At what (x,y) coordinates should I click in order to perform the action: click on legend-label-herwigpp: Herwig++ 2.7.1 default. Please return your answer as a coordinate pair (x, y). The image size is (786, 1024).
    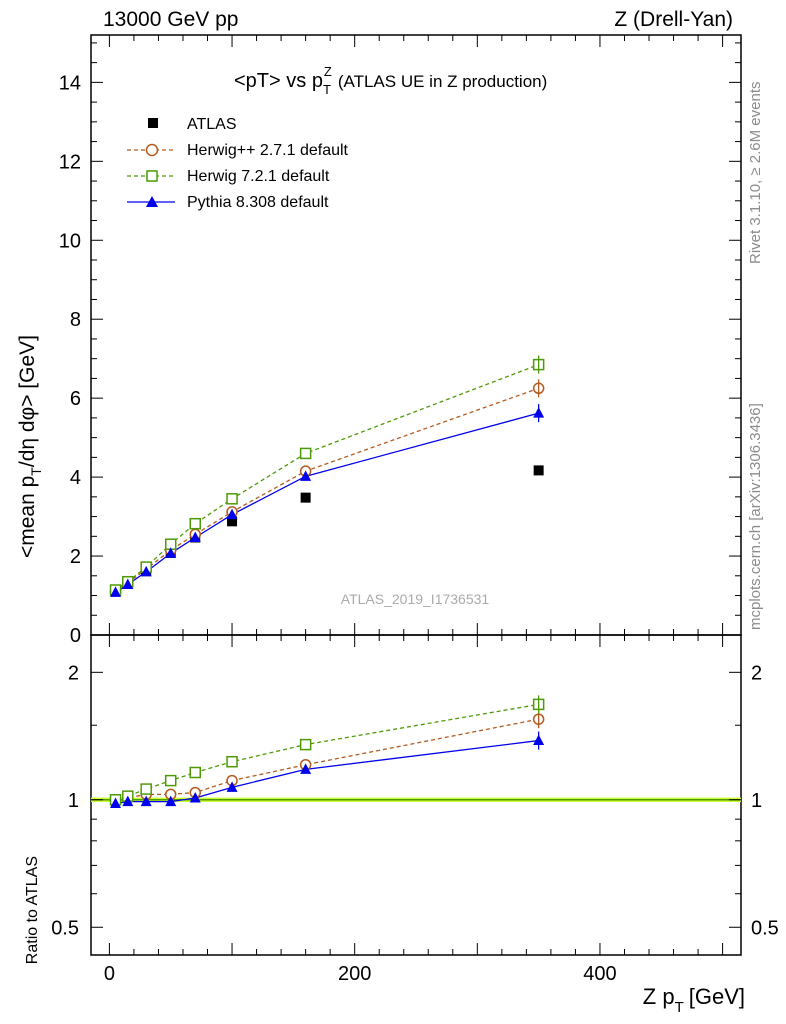
    Looking at the image, I should click on (268, 150).